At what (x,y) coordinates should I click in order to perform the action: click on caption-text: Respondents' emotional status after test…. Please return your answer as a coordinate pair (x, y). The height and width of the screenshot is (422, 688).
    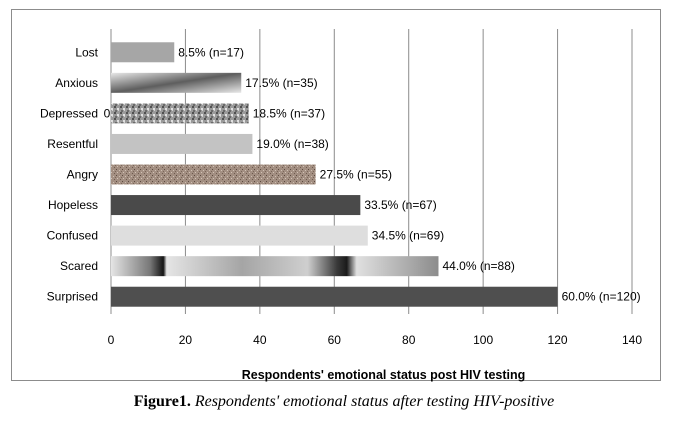
    Looking at the image, I should click on (374, 401).